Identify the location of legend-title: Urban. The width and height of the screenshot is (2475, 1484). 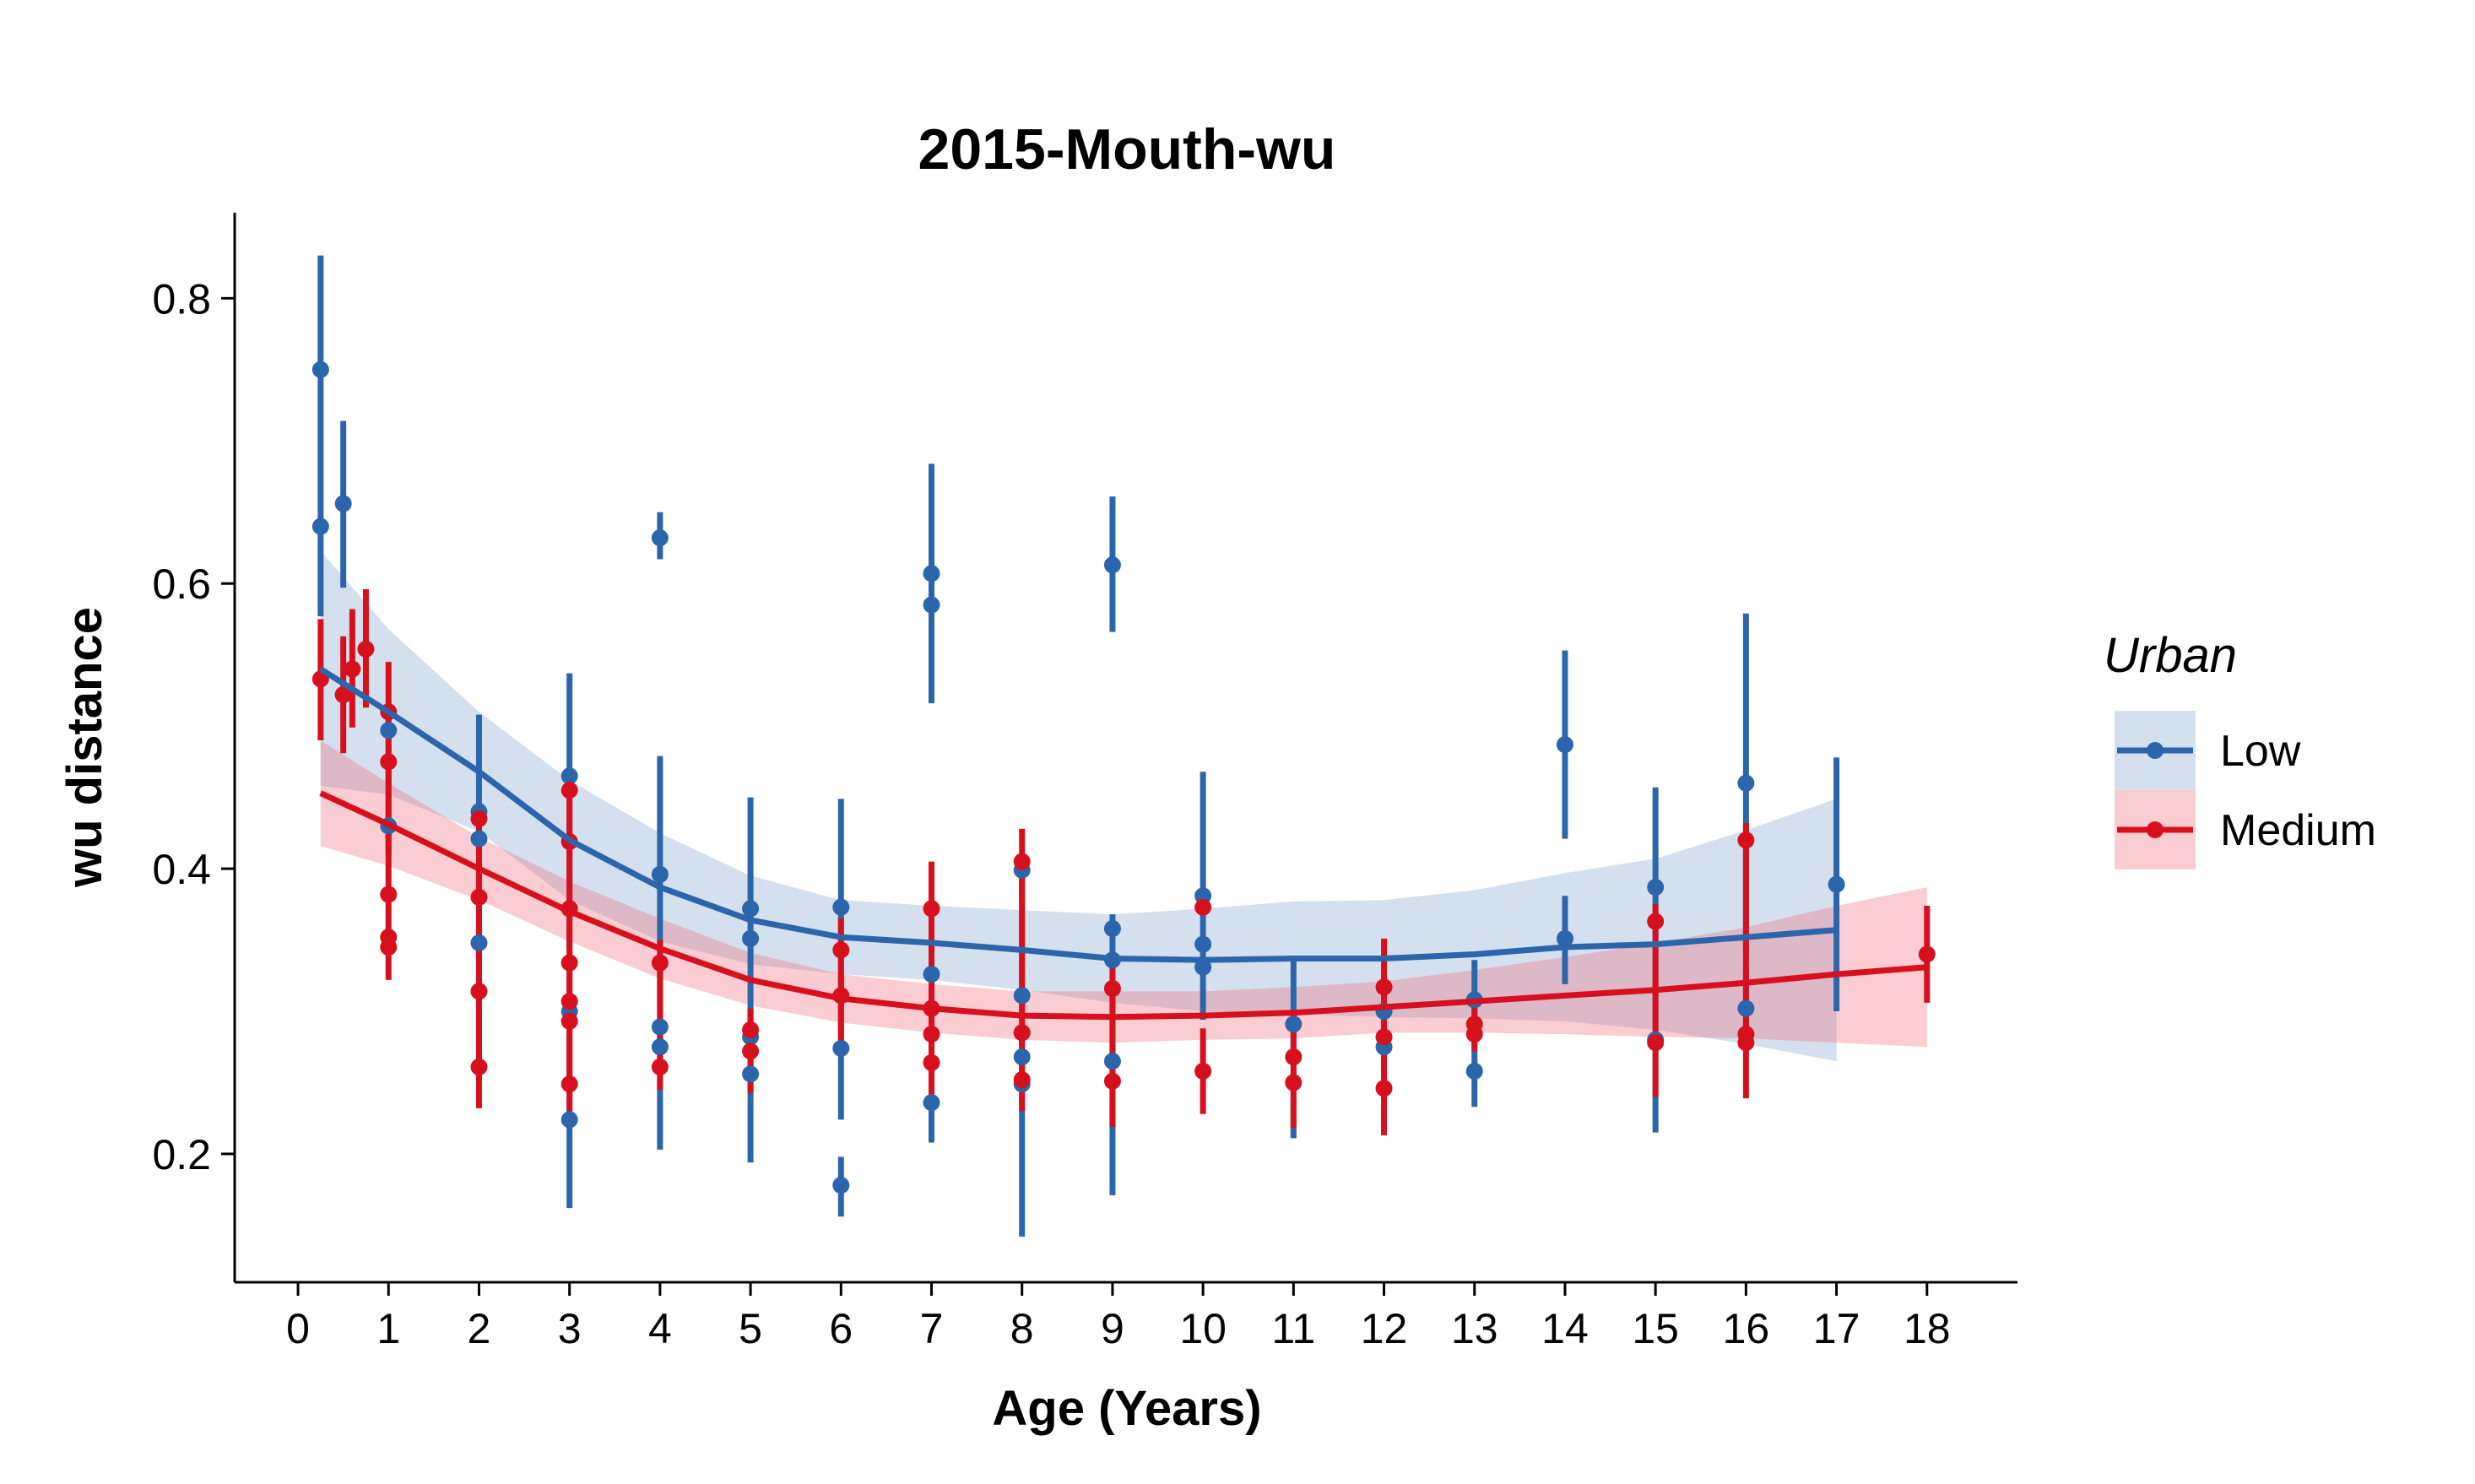
(2170, 655).